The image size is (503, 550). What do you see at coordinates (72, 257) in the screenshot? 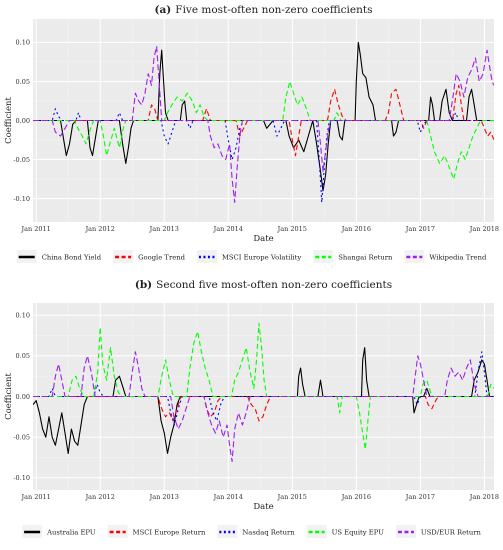
I see `legend-label: China Bond Yield` at bounding box center [72, 257].